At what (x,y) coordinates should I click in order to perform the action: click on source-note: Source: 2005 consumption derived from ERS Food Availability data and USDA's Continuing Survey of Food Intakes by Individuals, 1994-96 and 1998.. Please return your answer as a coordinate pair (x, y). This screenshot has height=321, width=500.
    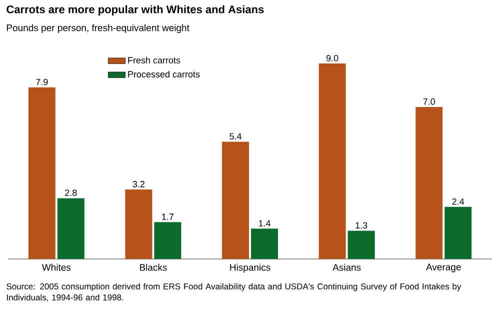
    Looking at the image, I should click on (234, 292).